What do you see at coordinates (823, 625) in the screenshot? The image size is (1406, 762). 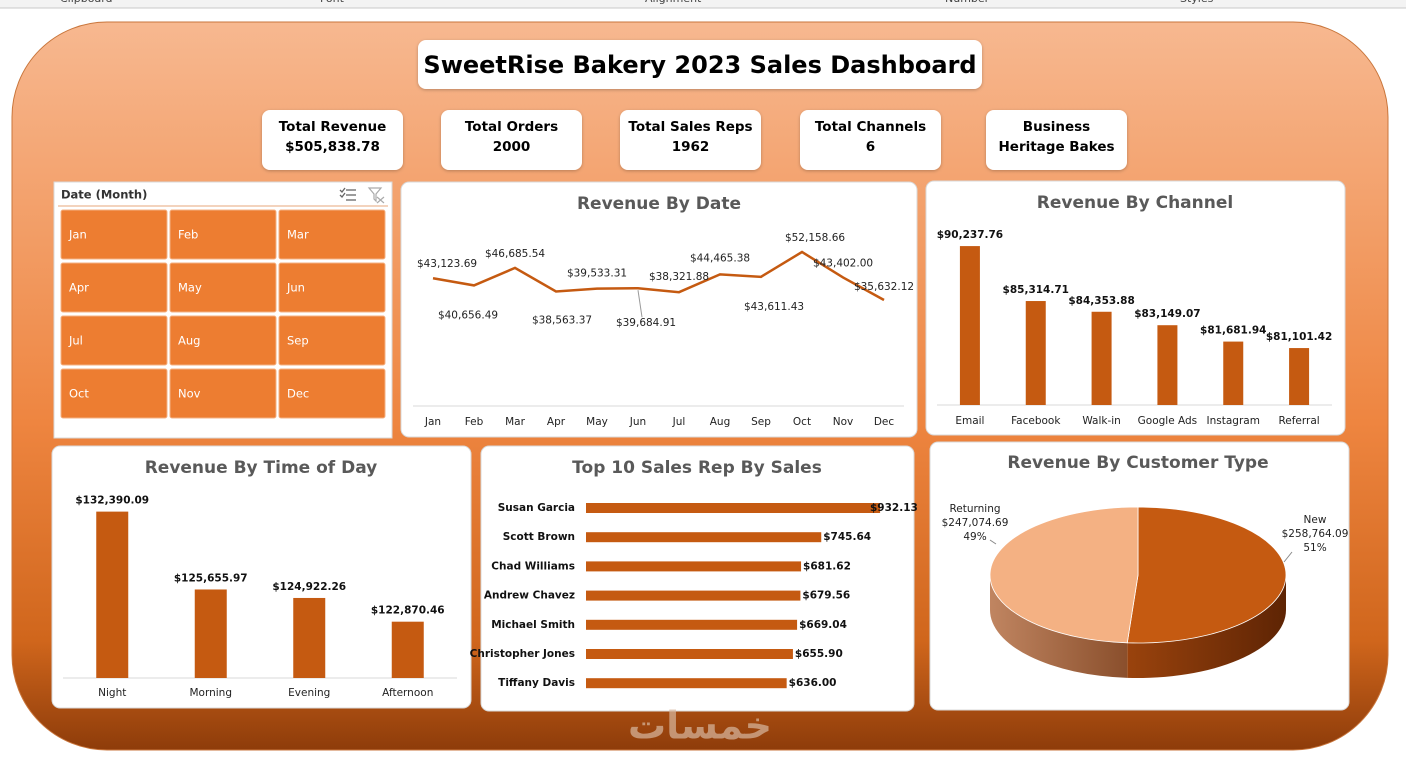 I see `data-label: $669.04` at bounding box center [823, 625].